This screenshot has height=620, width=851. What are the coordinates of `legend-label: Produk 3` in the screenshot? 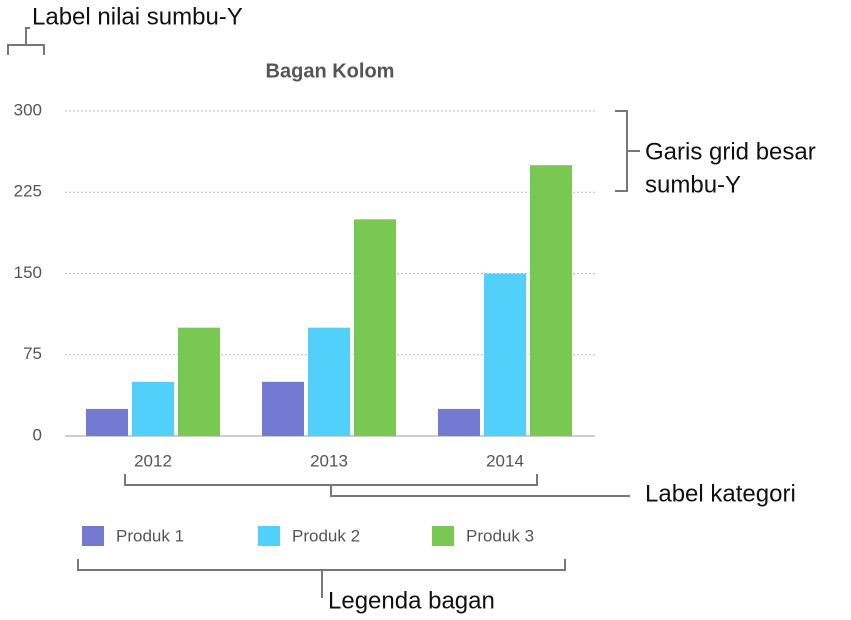 It's located at (500, 535).